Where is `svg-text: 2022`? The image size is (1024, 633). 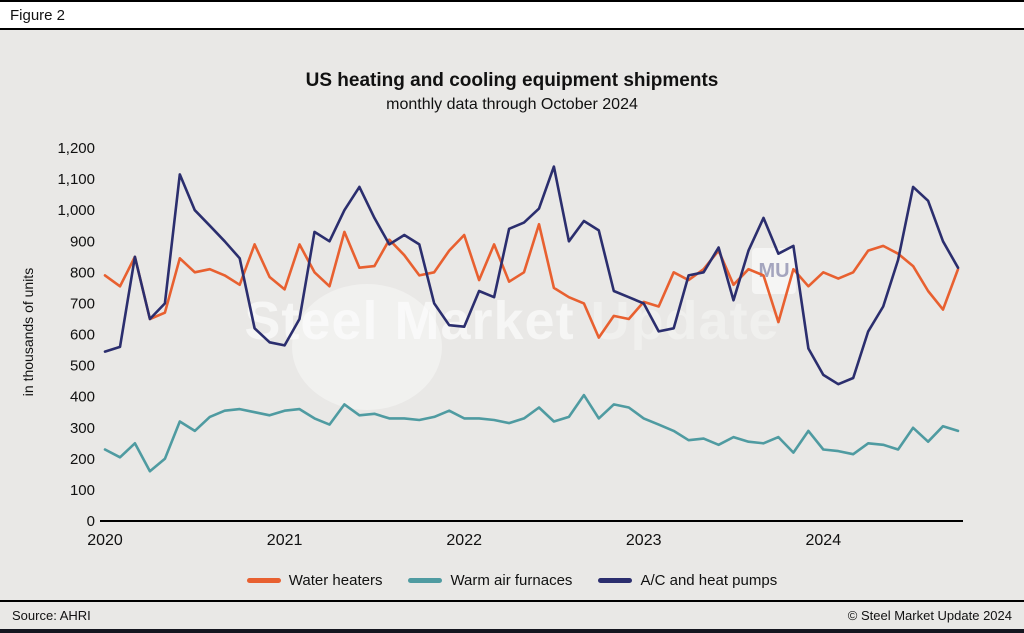 svg-text: 2022 is located at coordinates (464, 540).